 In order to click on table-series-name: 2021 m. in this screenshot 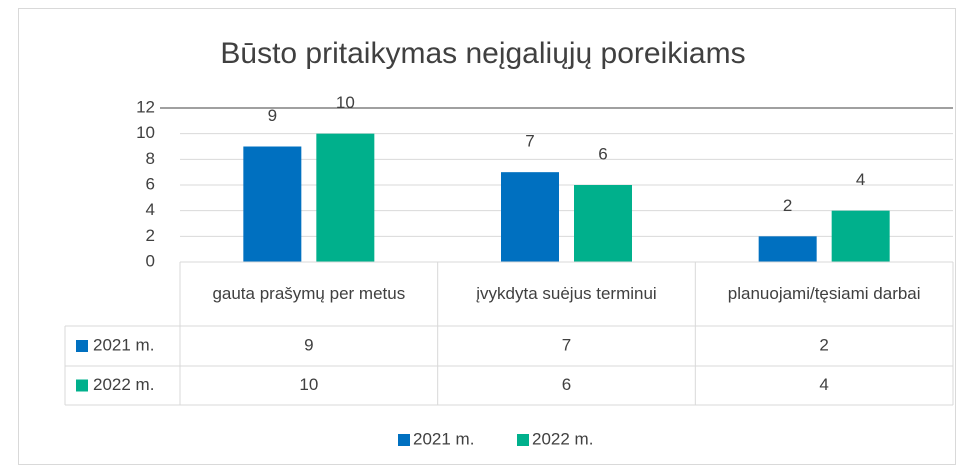, I will do `click(123, 344)`.